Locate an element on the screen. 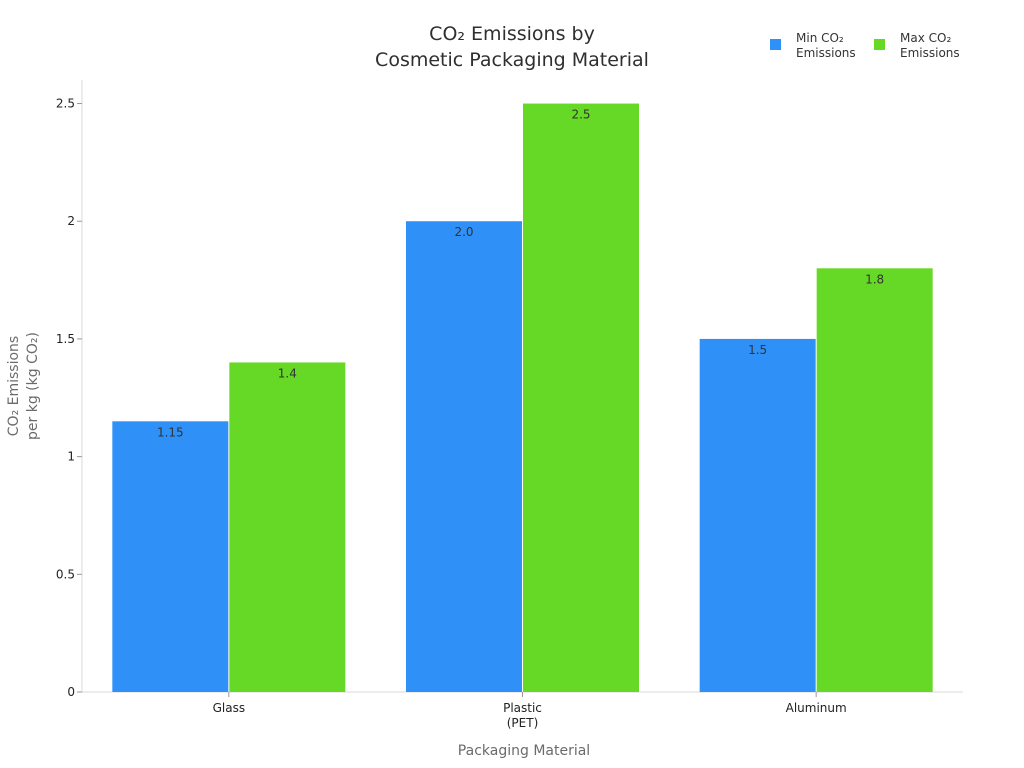 The height and width of the screenshot is (768, 1024). y-tick-label: 0.5 is located at coordinates (65, 574).